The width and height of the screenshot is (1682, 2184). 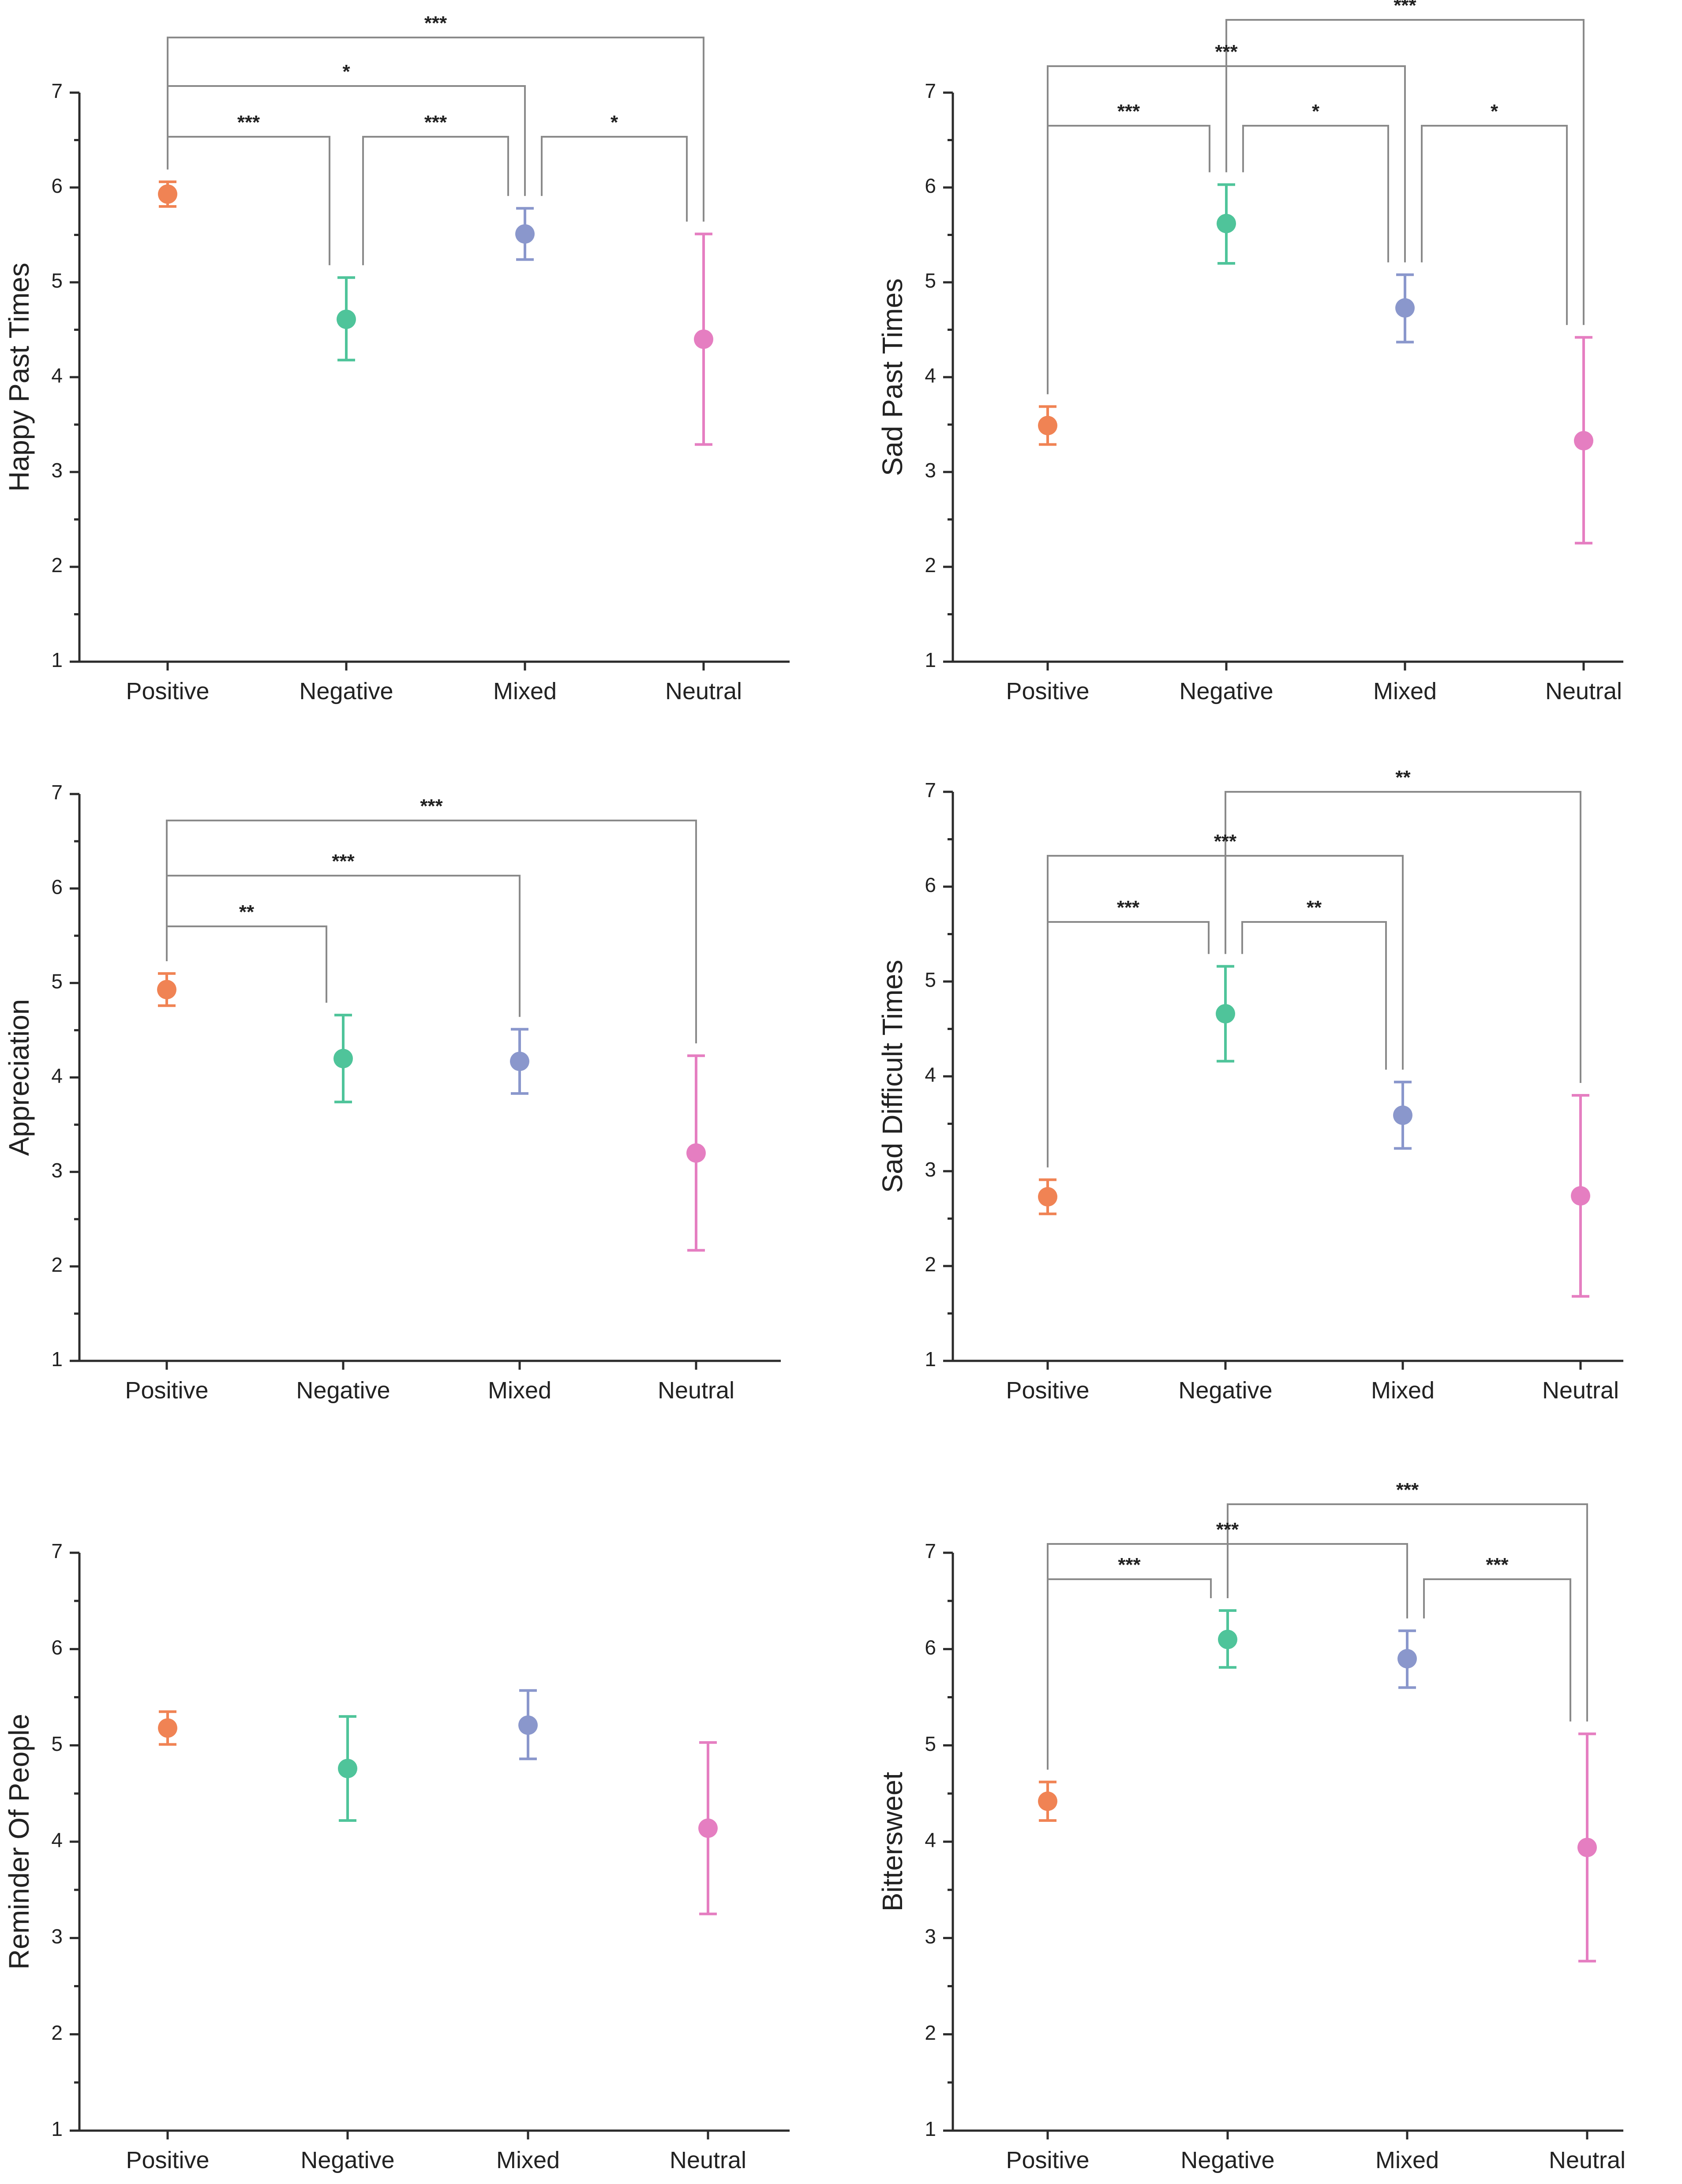 What do you see at coordinates (892, 377) in the screenshot?
I see `y-axis-label: Sad Past Times` at bounding box center [892, 377].